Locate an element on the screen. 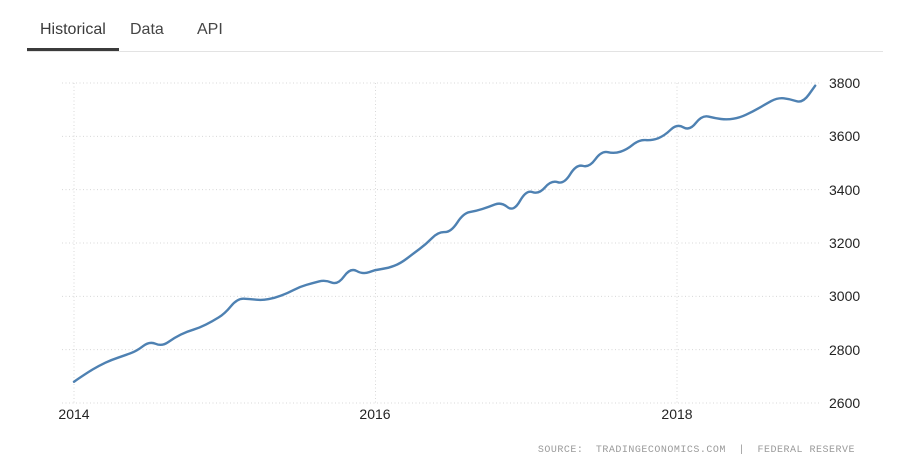  tab-historical: Historical is located at coordinates (73, 29).